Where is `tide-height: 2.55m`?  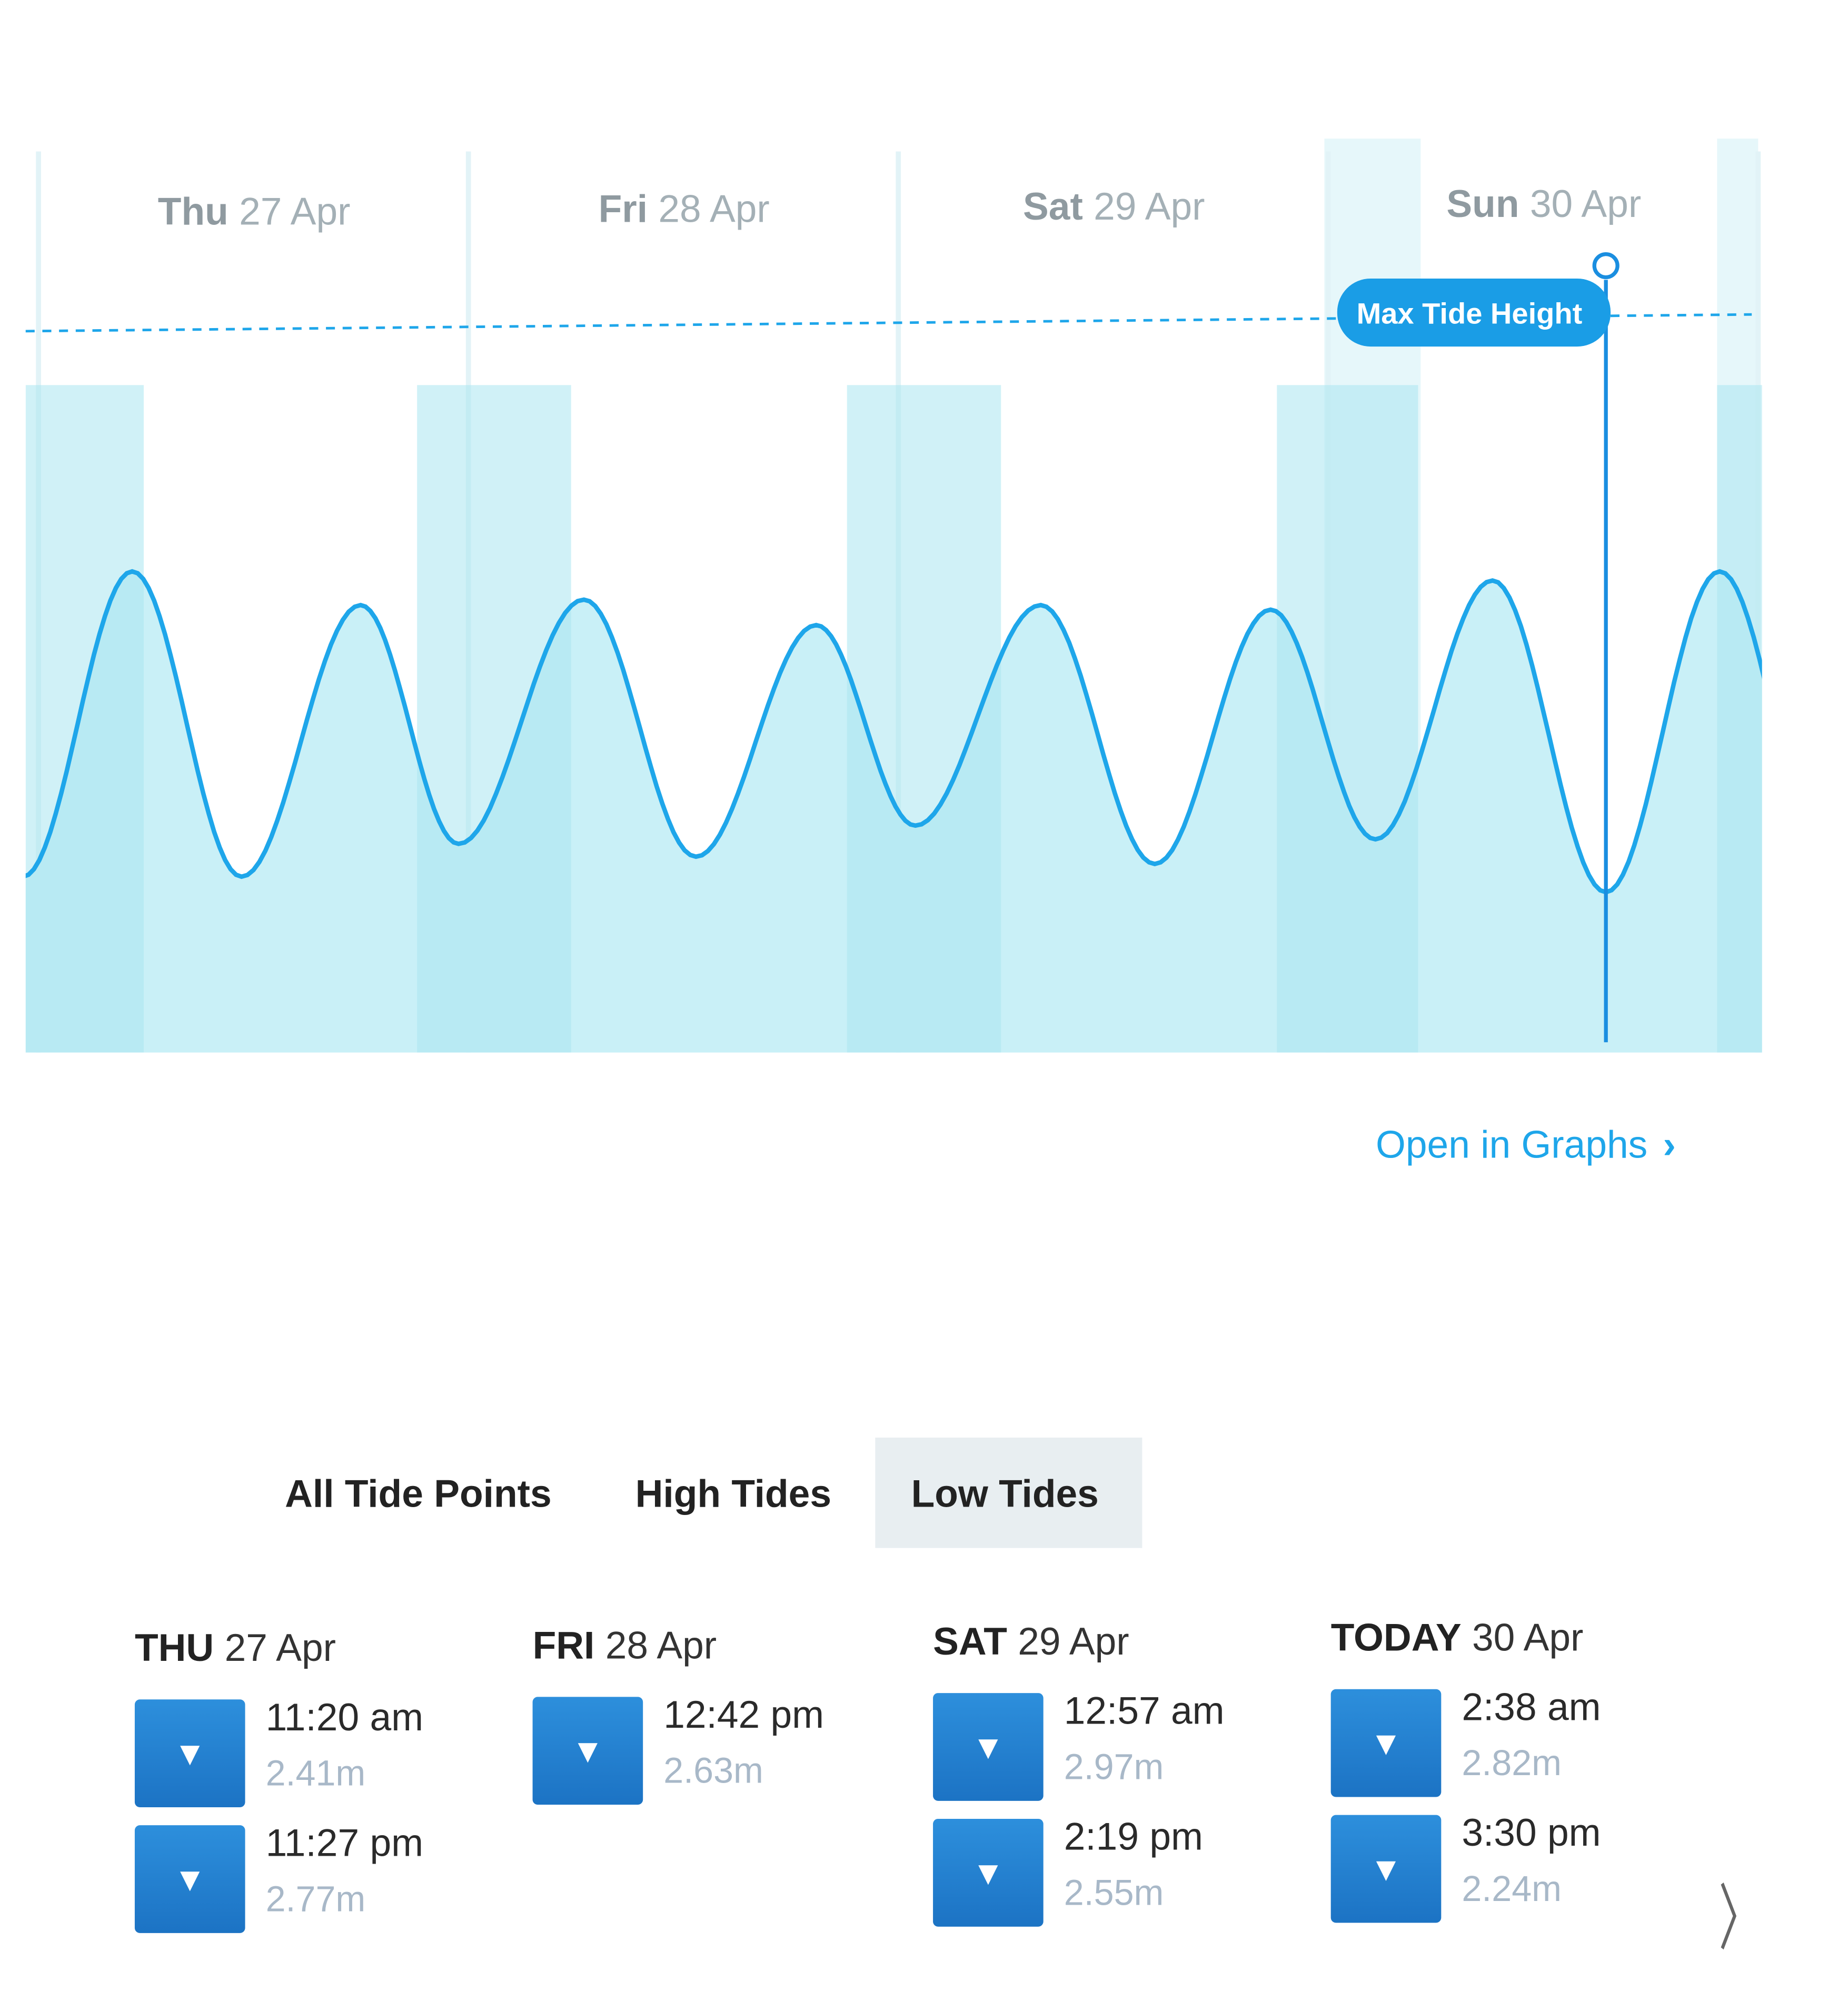 tide-height: 2.55m is located at coordinates (1114, 1893).